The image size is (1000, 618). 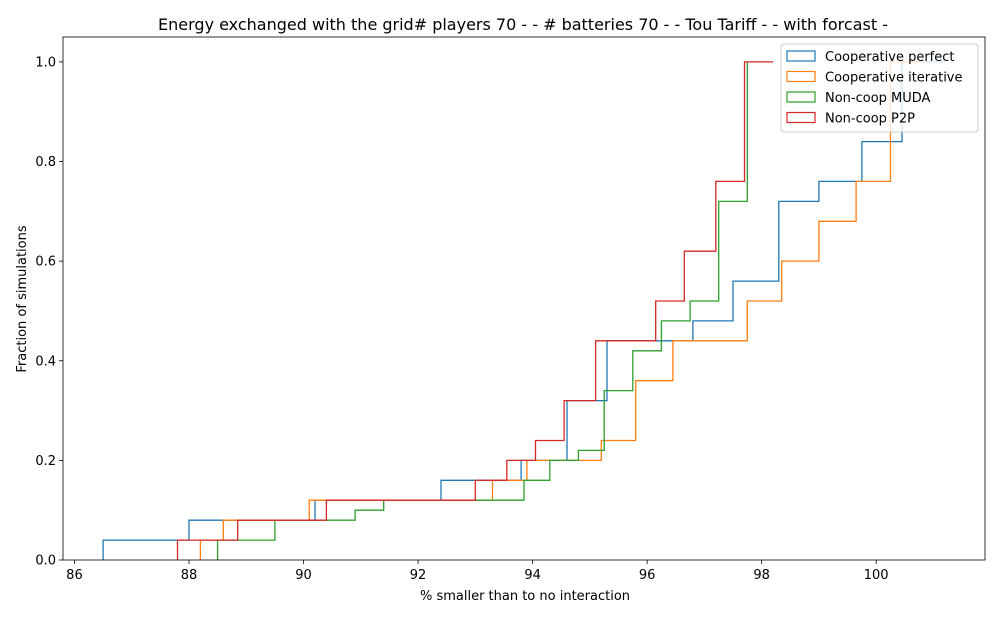 I want to click on x-tick-label: 96, so click(x=647, y=575).